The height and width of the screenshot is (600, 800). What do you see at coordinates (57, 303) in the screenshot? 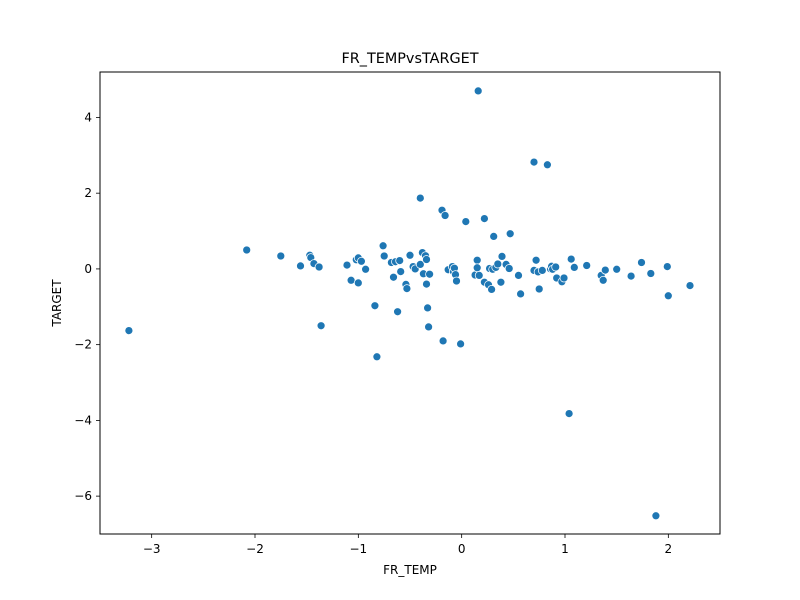
I see `y-axis-label: TARGET` at bounding box center [57, 303].